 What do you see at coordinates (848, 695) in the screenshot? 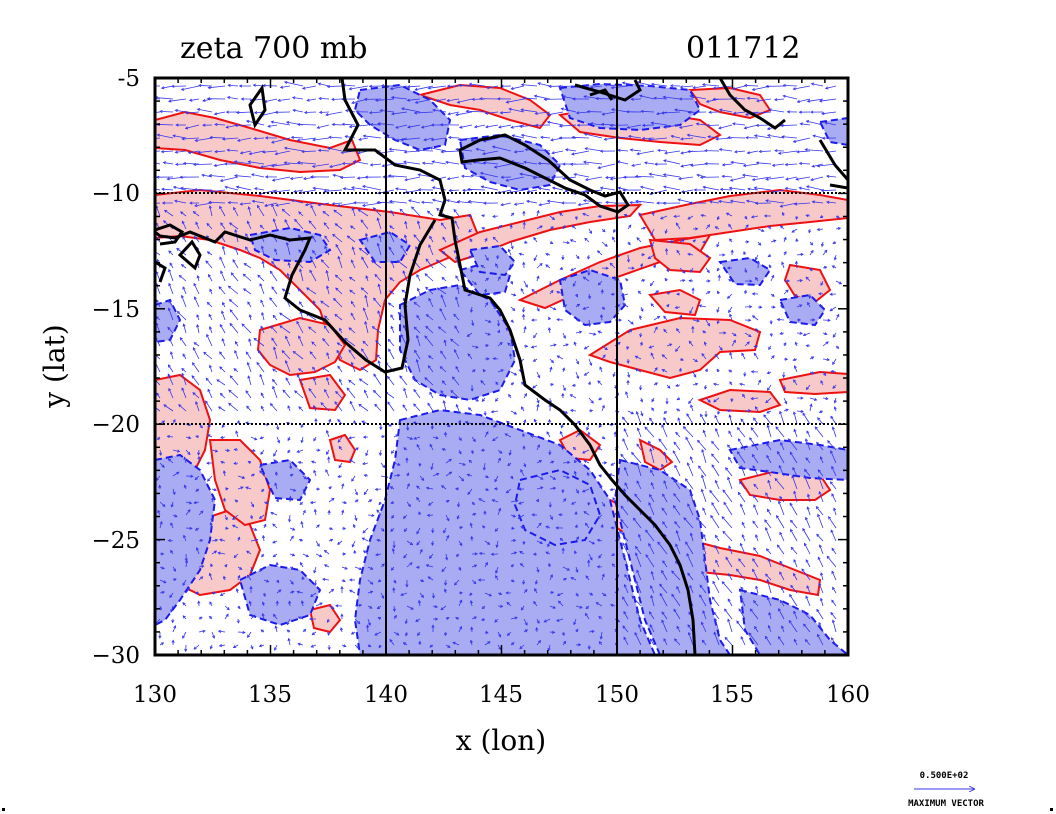
I see `x-tick-label: 160` at bounding box center [848, 695].